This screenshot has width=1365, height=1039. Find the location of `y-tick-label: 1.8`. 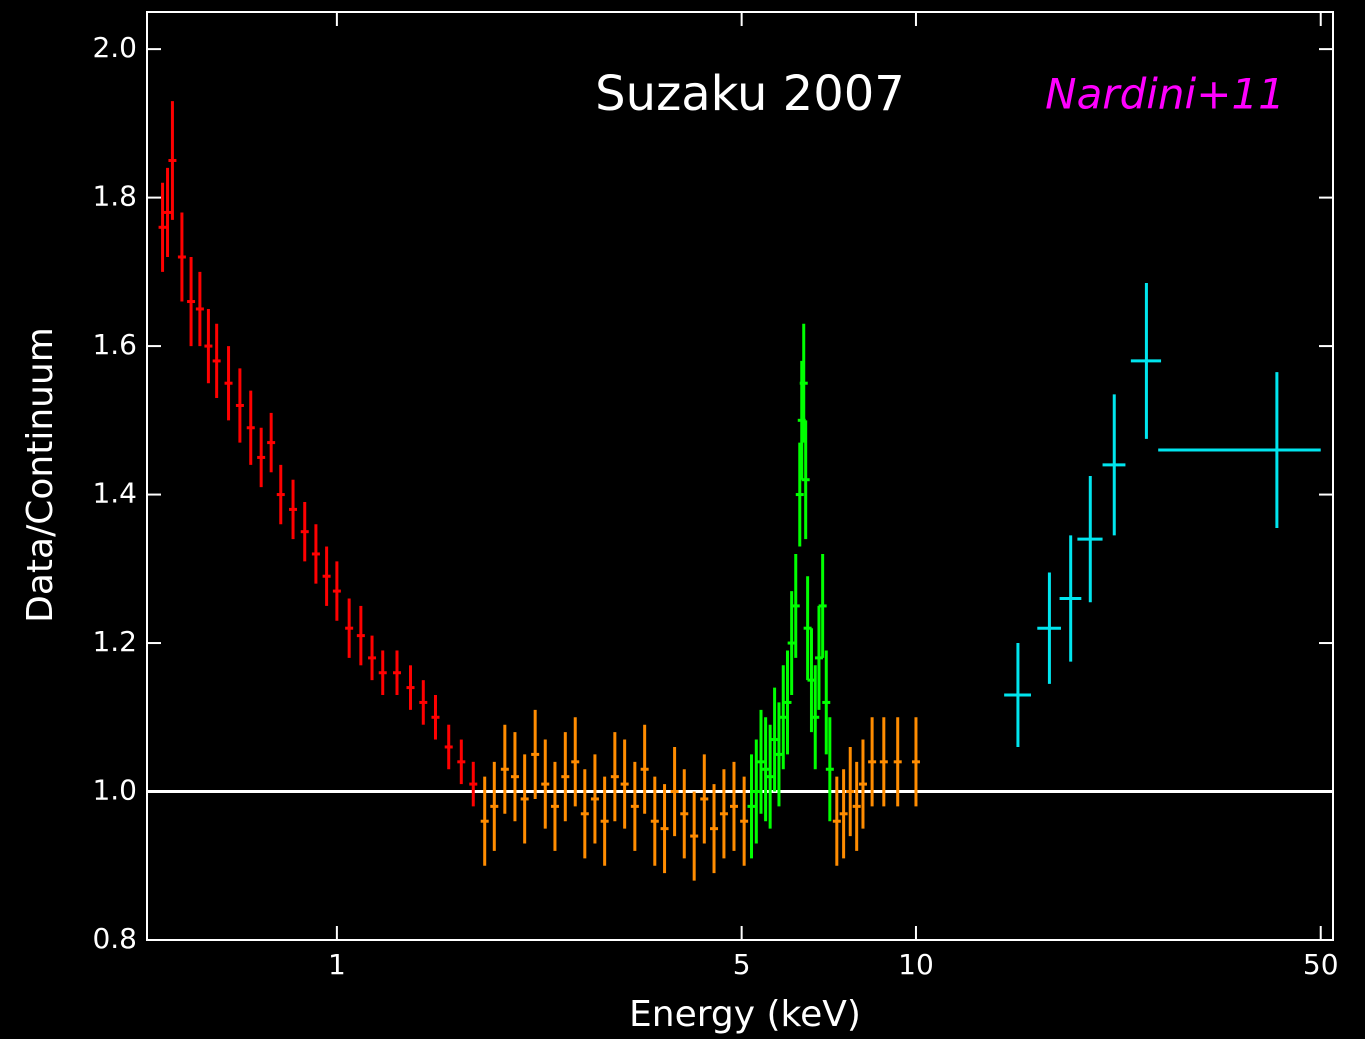

y-tick-label: 1.8 is located at coordinates (114, 196).